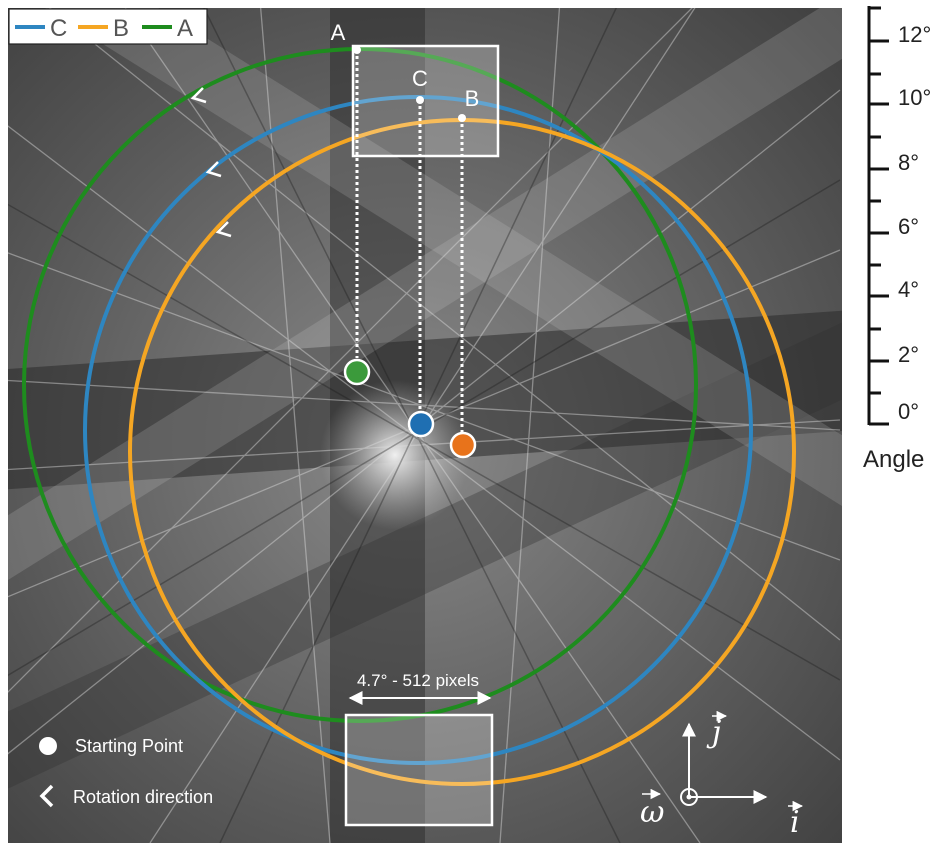  What do you see at coordinates (58, 28) in the screenshot?
I see `legend-label-c: C` at bounding box center [58, 28].